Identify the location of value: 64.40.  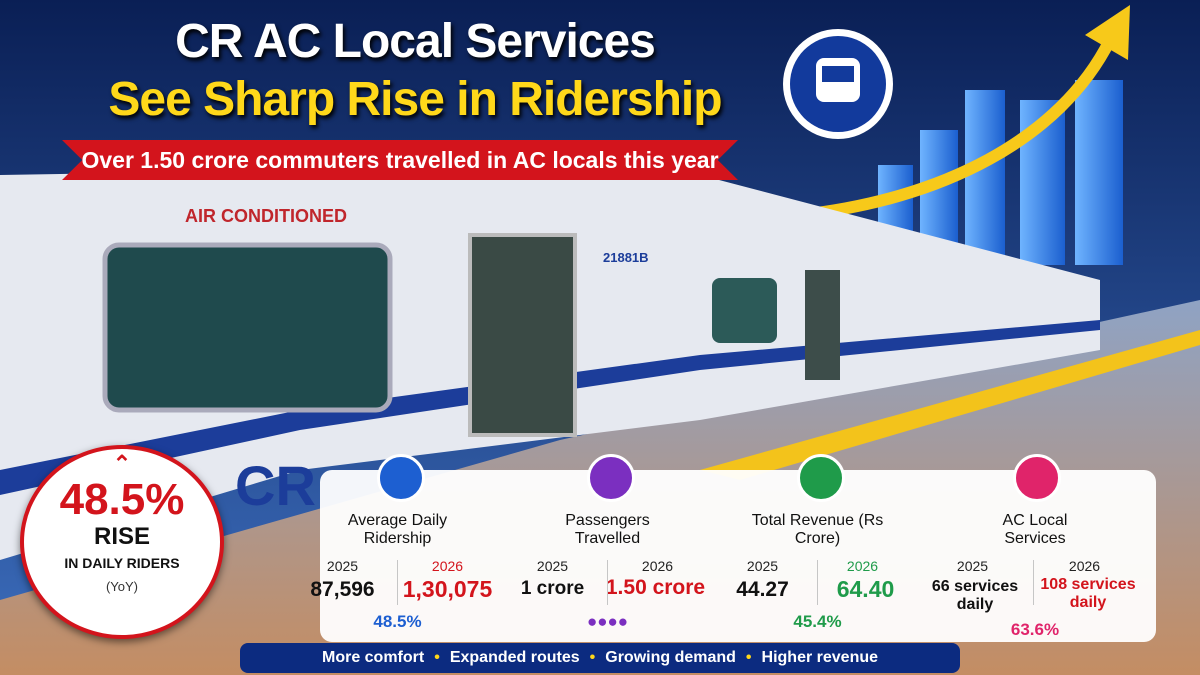
(865, 589).